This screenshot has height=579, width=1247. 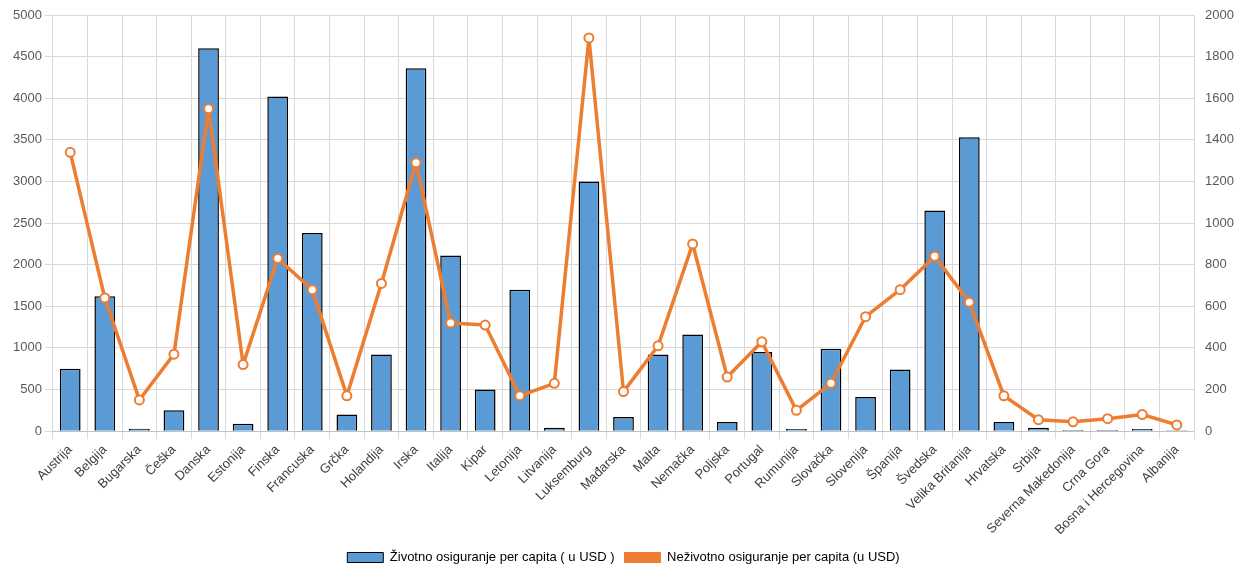 I want to click on y-tick-label: 500, so click(x=31, y=389).